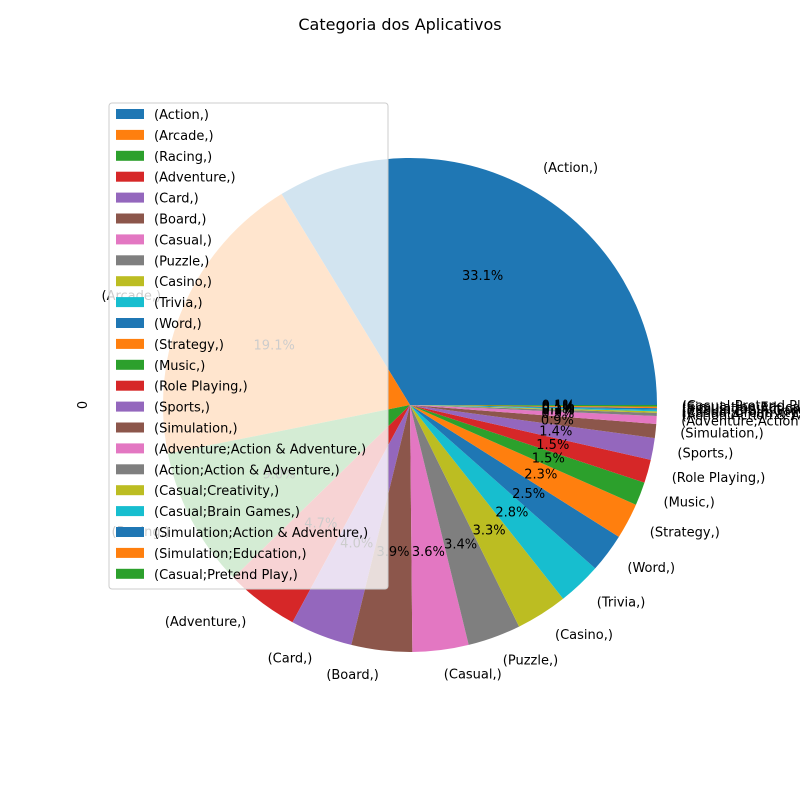 The height and width of the screenshot is (800, 800). Describe the element at coordinates (130, 281) in the screenshot. I see `legend-swatch-casino` at that location.